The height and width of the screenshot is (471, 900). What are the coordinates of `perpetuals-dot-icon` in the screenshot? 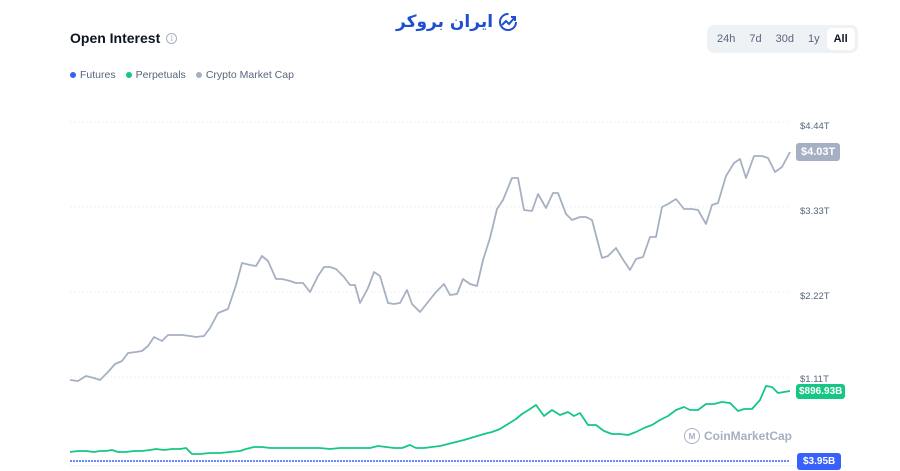 It's located at (128, 75).